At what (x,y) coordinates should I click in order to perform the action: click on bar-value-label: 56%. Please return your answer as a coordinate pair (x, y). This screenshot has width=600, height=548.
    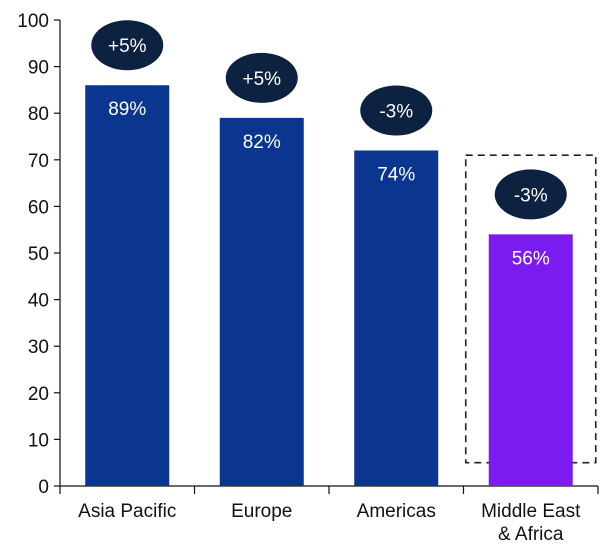
    Looking at the image, I should click on (531, 258).